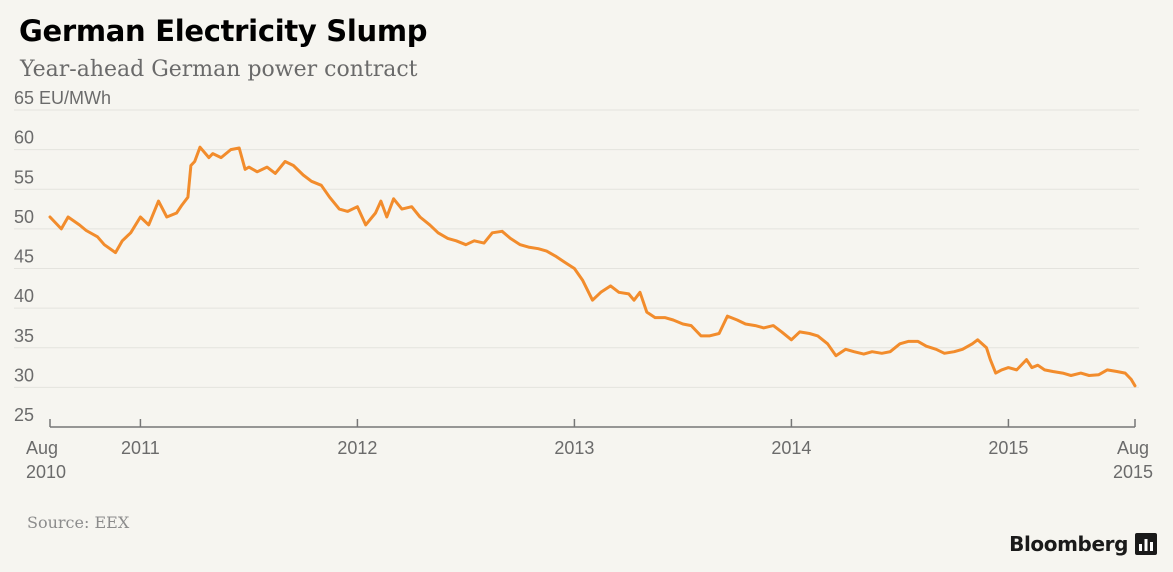  Describe the element at coordinates (357, 448) in the screenshot. I see `x-tick-label-2: 2012` at that location.